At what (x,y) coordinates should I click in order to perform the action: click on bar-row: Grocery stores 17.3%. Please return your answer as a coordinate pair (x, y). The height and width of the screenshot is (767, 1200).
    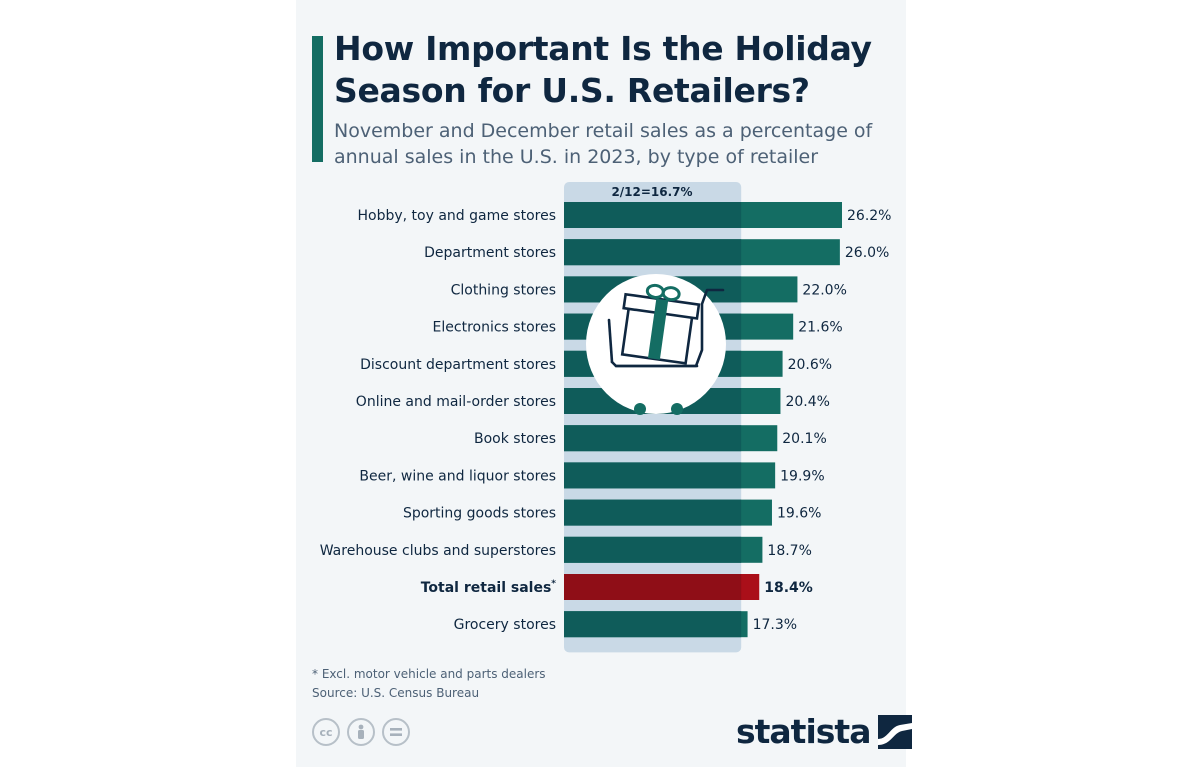
    Looking at the image, I should click on (625, 624).